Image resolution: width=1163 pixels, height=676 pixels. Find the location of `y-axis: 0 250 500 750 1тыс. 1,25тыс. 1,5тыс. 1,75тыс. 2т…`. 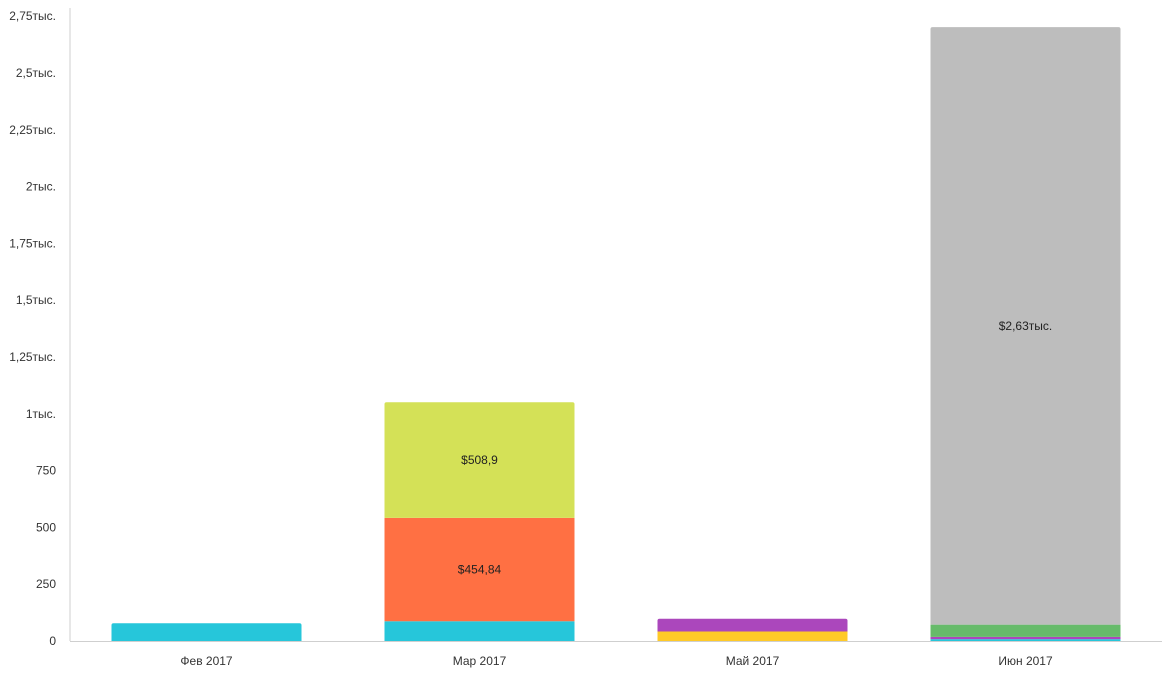

y-axis: 0 250 500 750 1тыс. 1,25тыс. 1,5тыс. 1,75тыс. 2т… is located at coordinates (40, 328).